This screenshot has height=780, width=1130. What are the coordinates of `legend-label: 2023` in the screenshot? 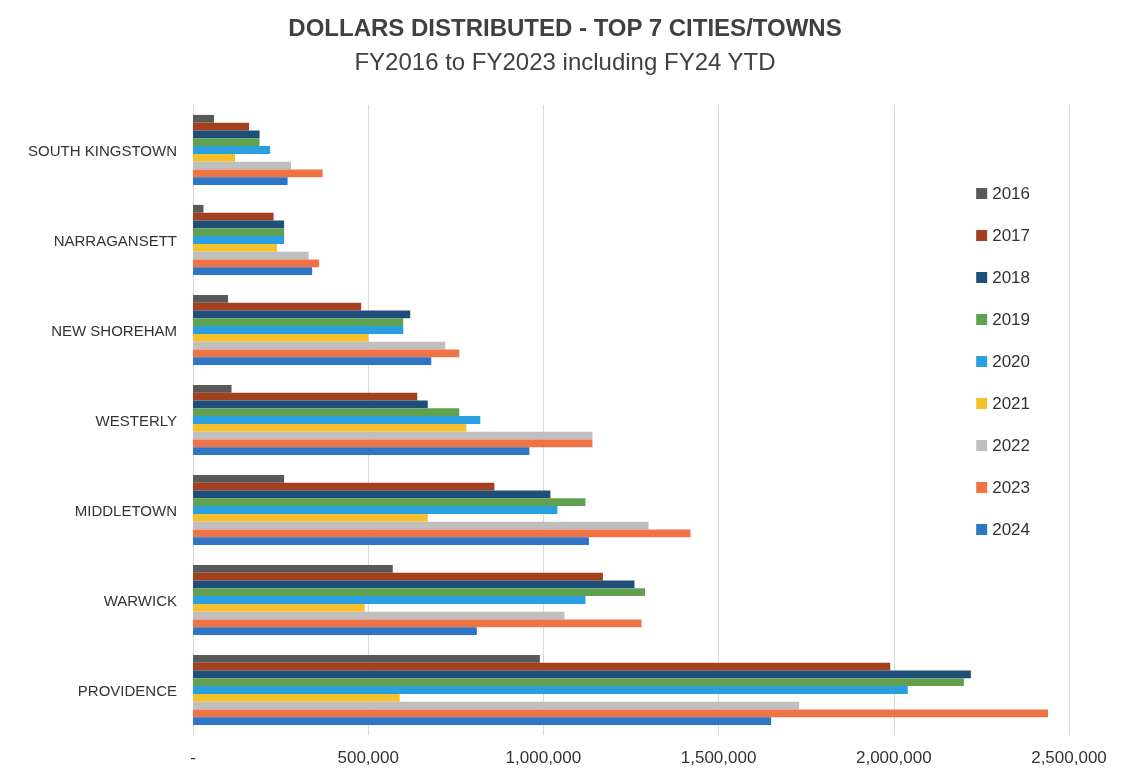 It's located at (1011, 487).